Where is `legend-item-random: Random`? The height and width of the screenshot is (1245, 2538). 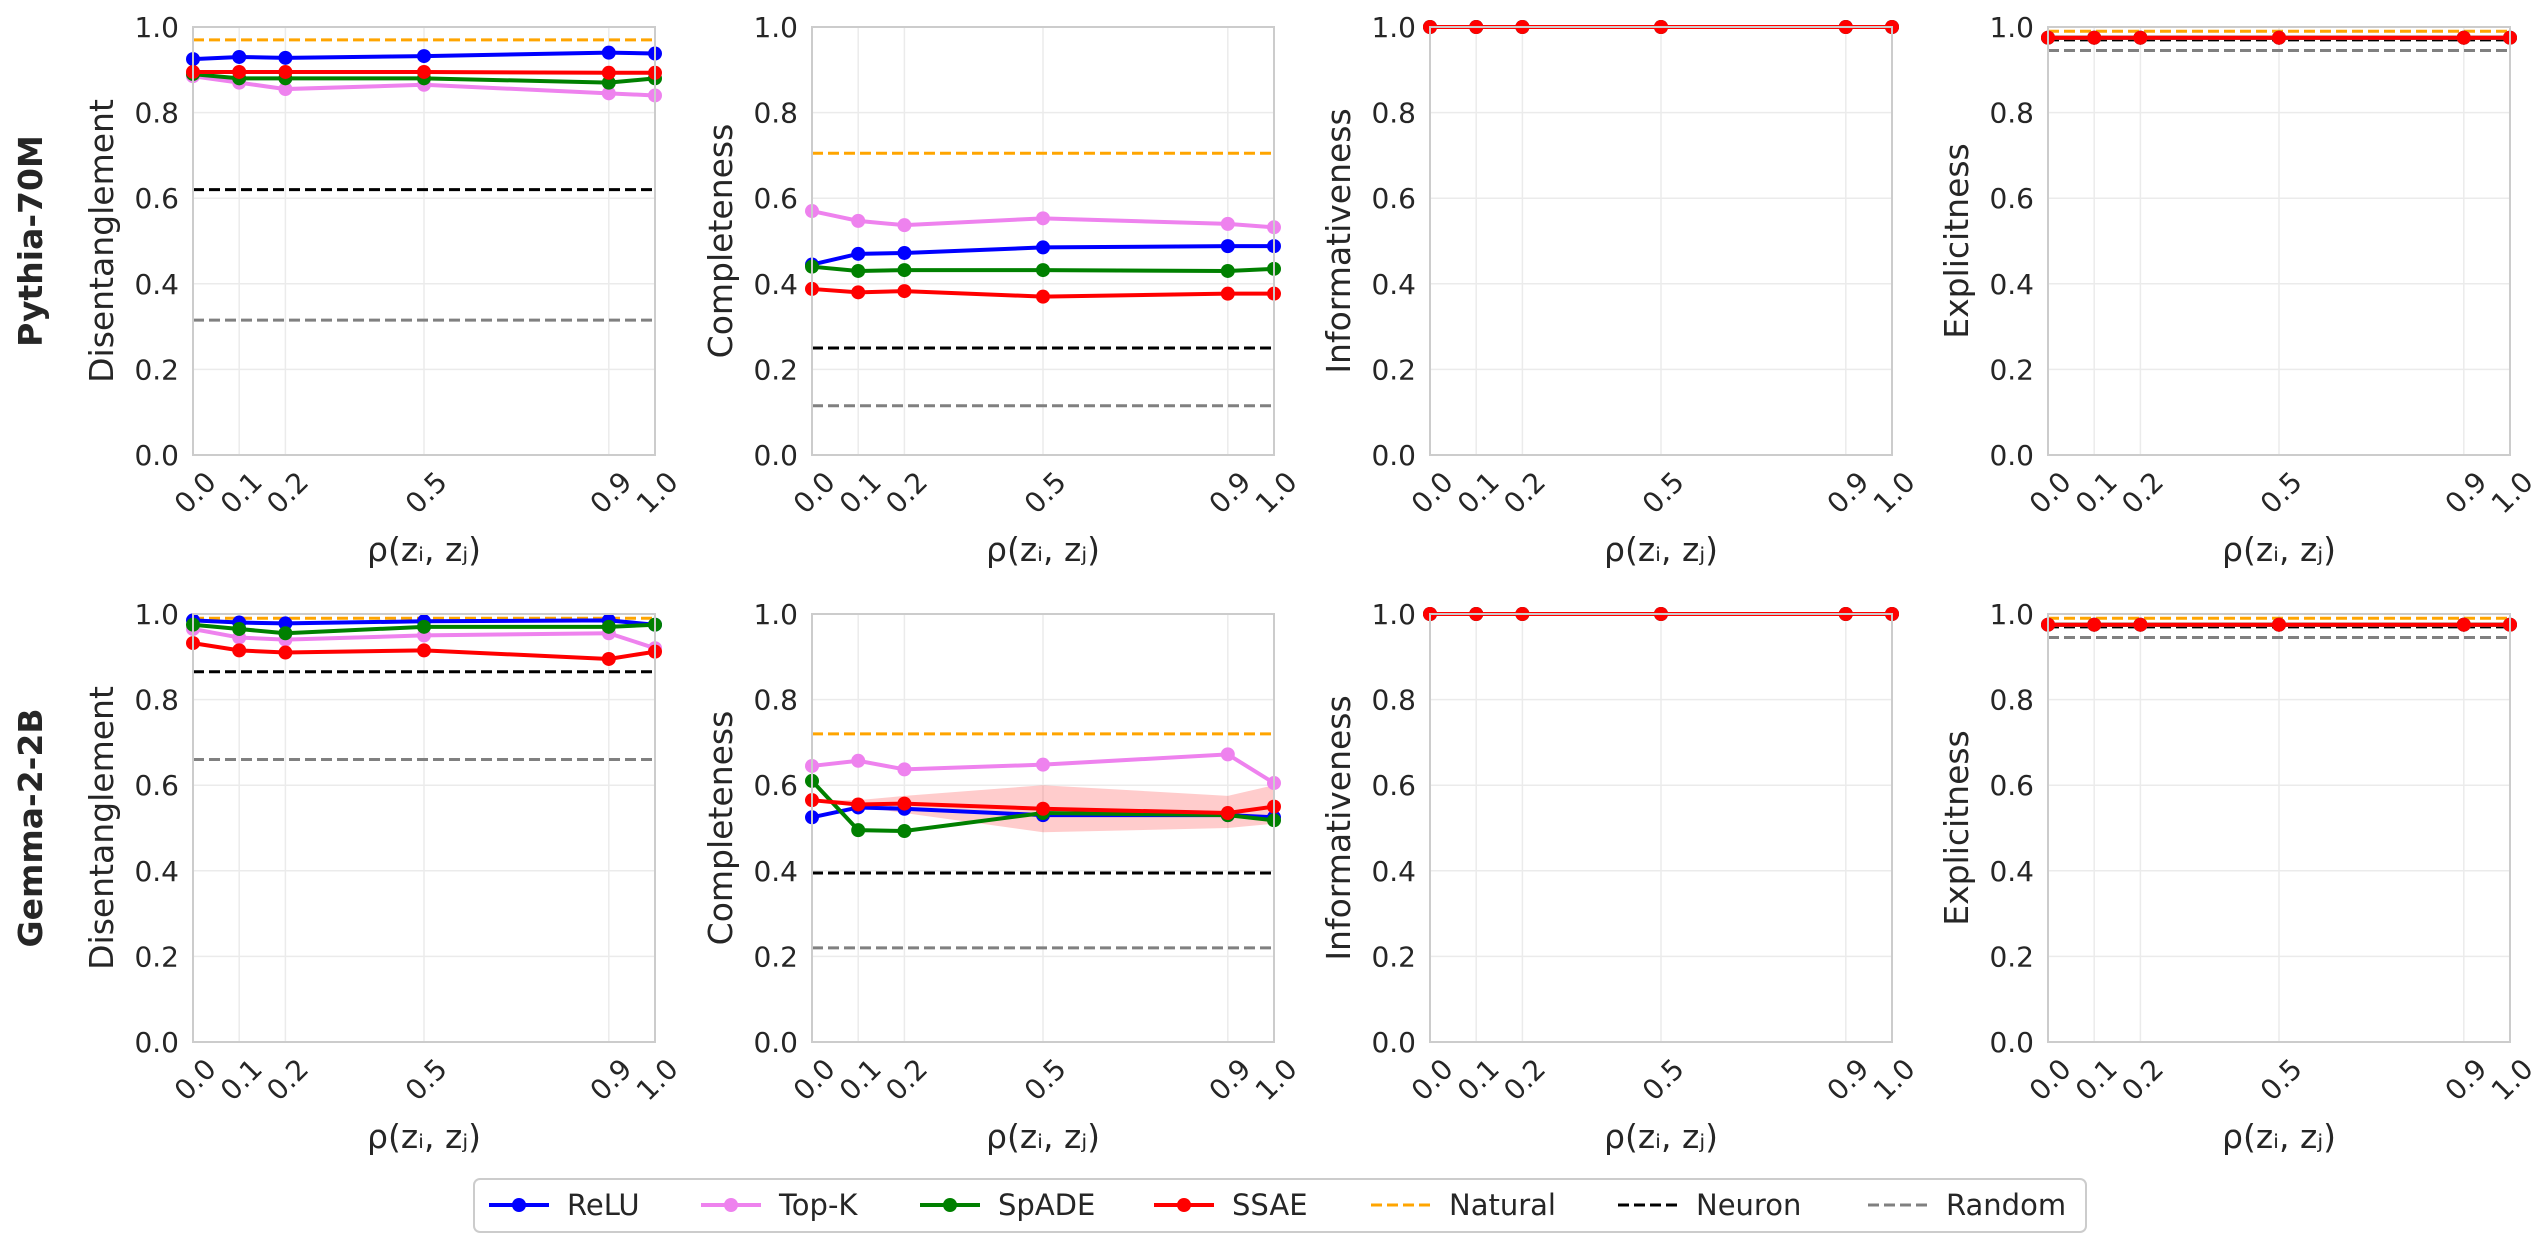
legend-item-random: Random is located at coordinates (1967, 1205).